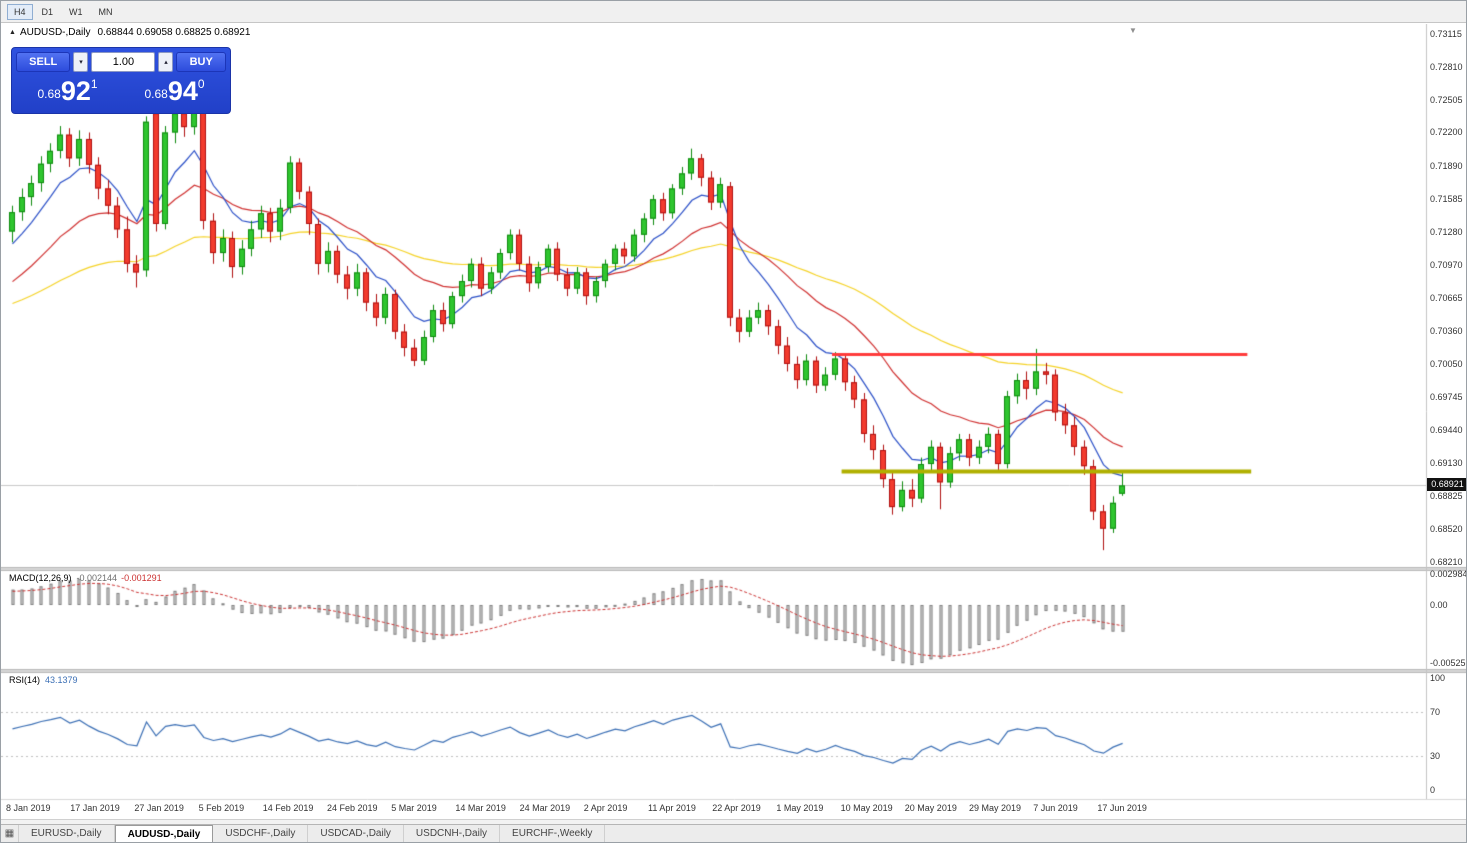  Describe the element at coordinates (1446, 265) in the screenshot. I see `price-axis-label: 0.70970` at that location.